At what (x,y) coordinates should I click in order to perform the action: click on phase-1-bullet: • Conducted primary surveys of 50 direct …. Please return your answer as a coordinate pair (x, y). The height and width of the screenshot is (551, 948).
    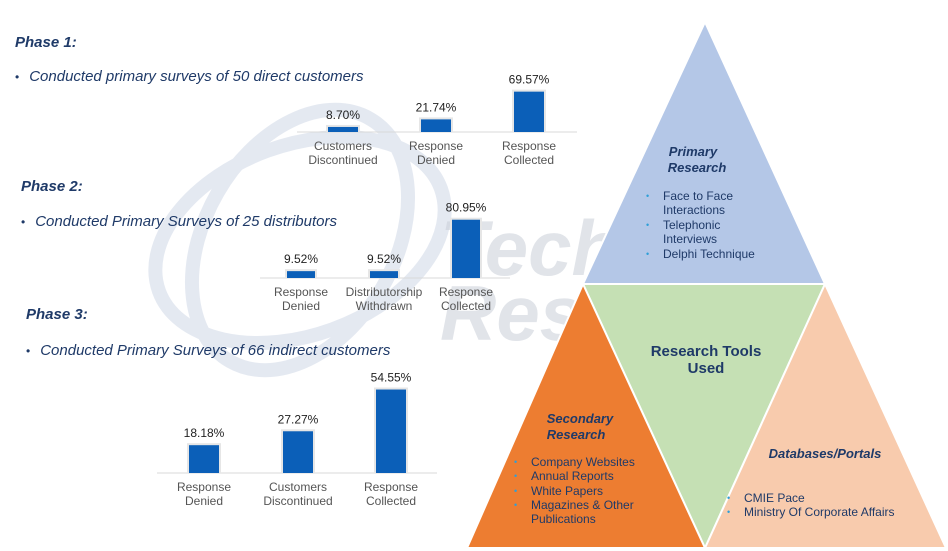
    Looking at the image, I should click on (189, 76).